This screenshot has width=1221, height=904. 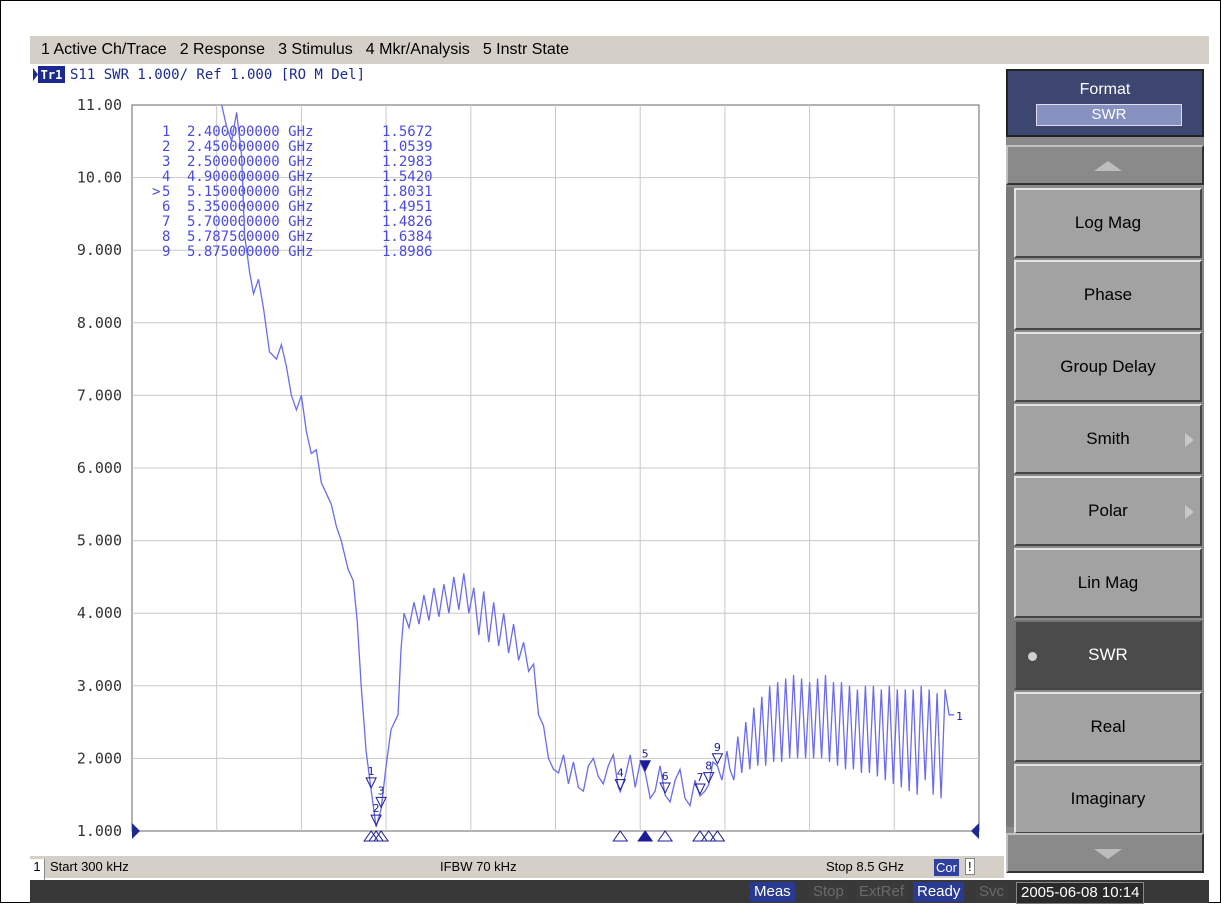 I want to click on softkey-label: Phase, so click(x=1108, y=294).